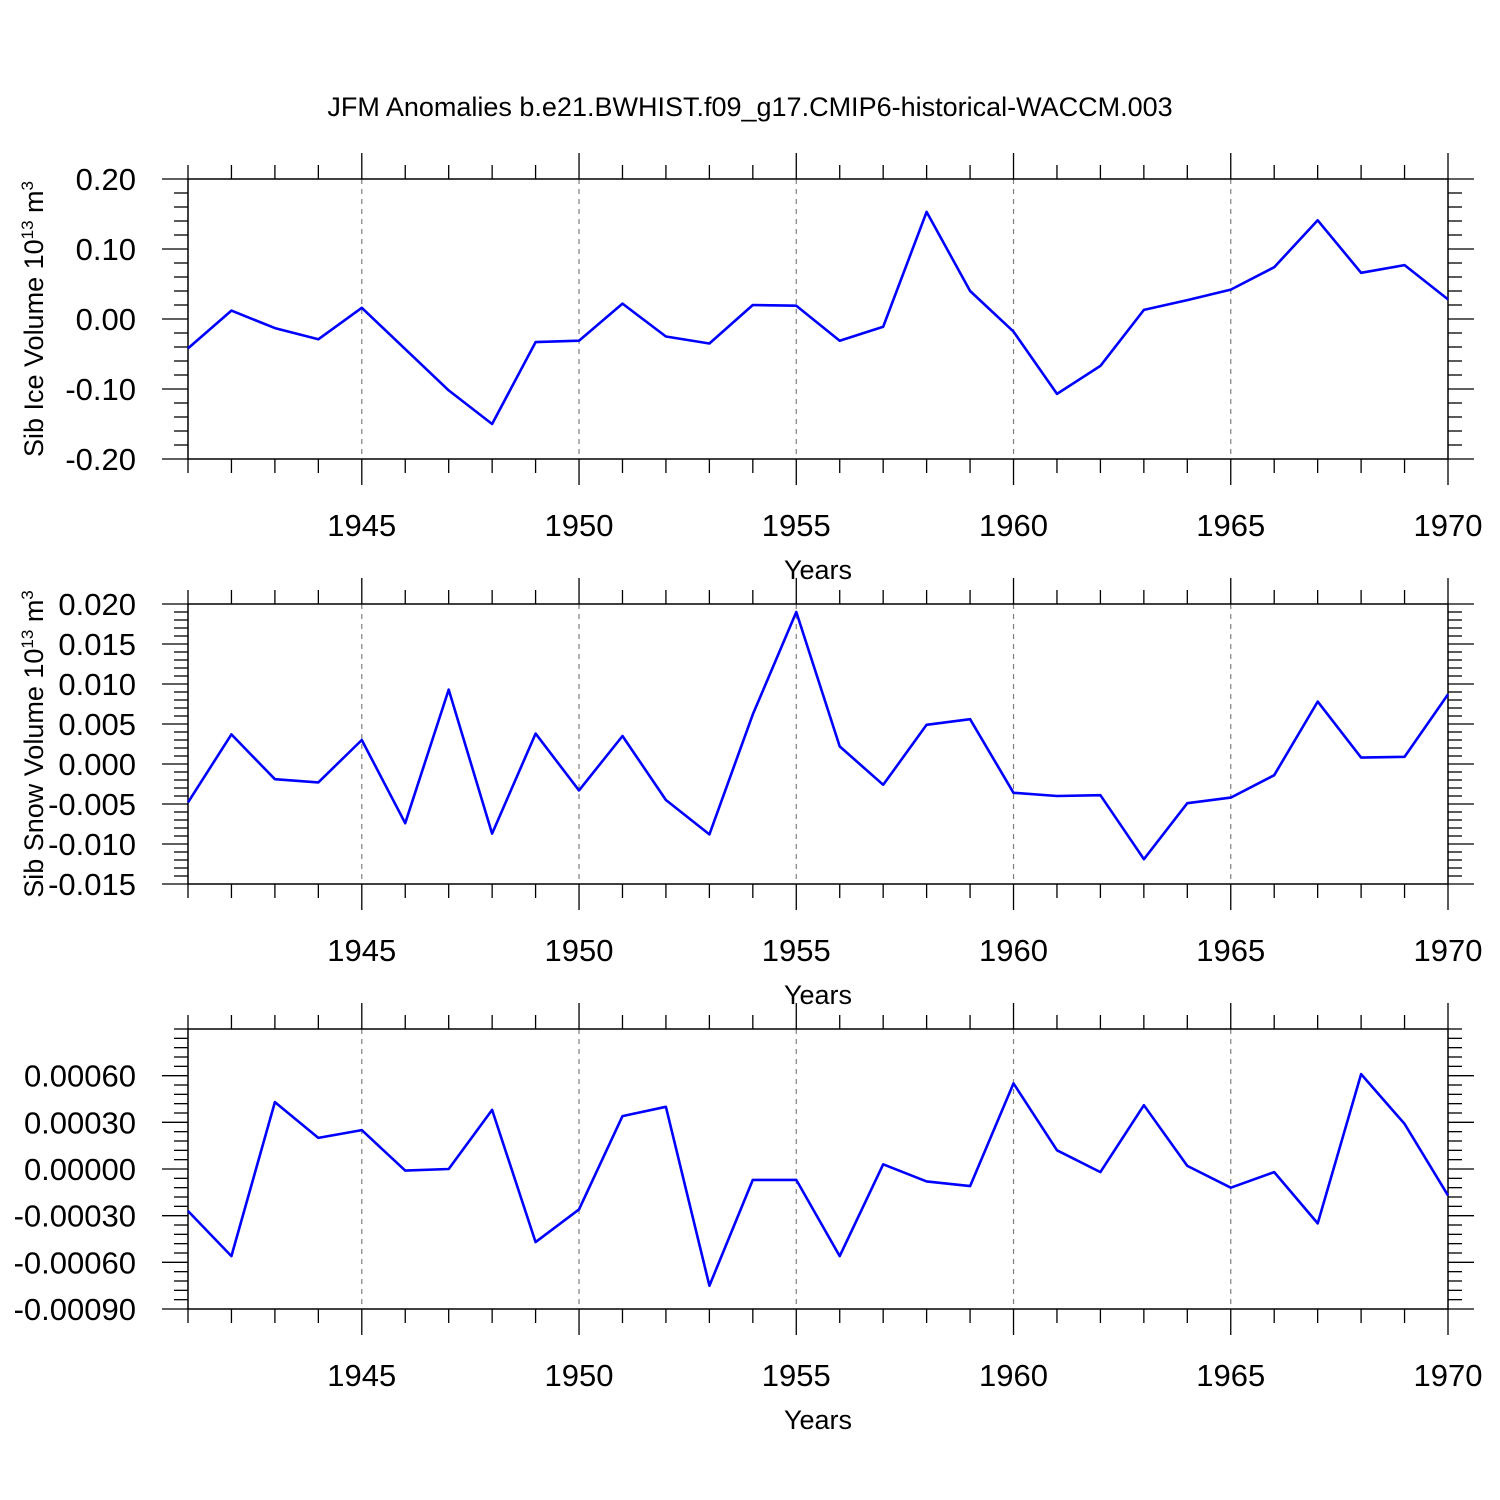 This screenshot has height=1500, width=1500. Describe the element at coordinates (75, 1216) in the screenshot. I see `y-tick-label: -0.00030` at that location.